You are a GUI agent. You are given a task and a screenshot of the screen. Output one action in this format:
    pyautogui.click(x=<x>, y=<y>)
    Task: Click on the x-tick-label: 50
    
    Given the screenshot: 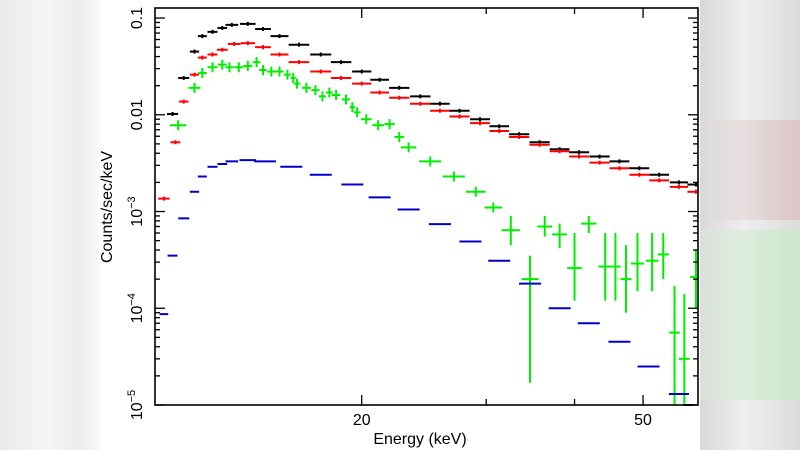 What is the action you would take?
    pyautogui.click(x=643, y=420)
    